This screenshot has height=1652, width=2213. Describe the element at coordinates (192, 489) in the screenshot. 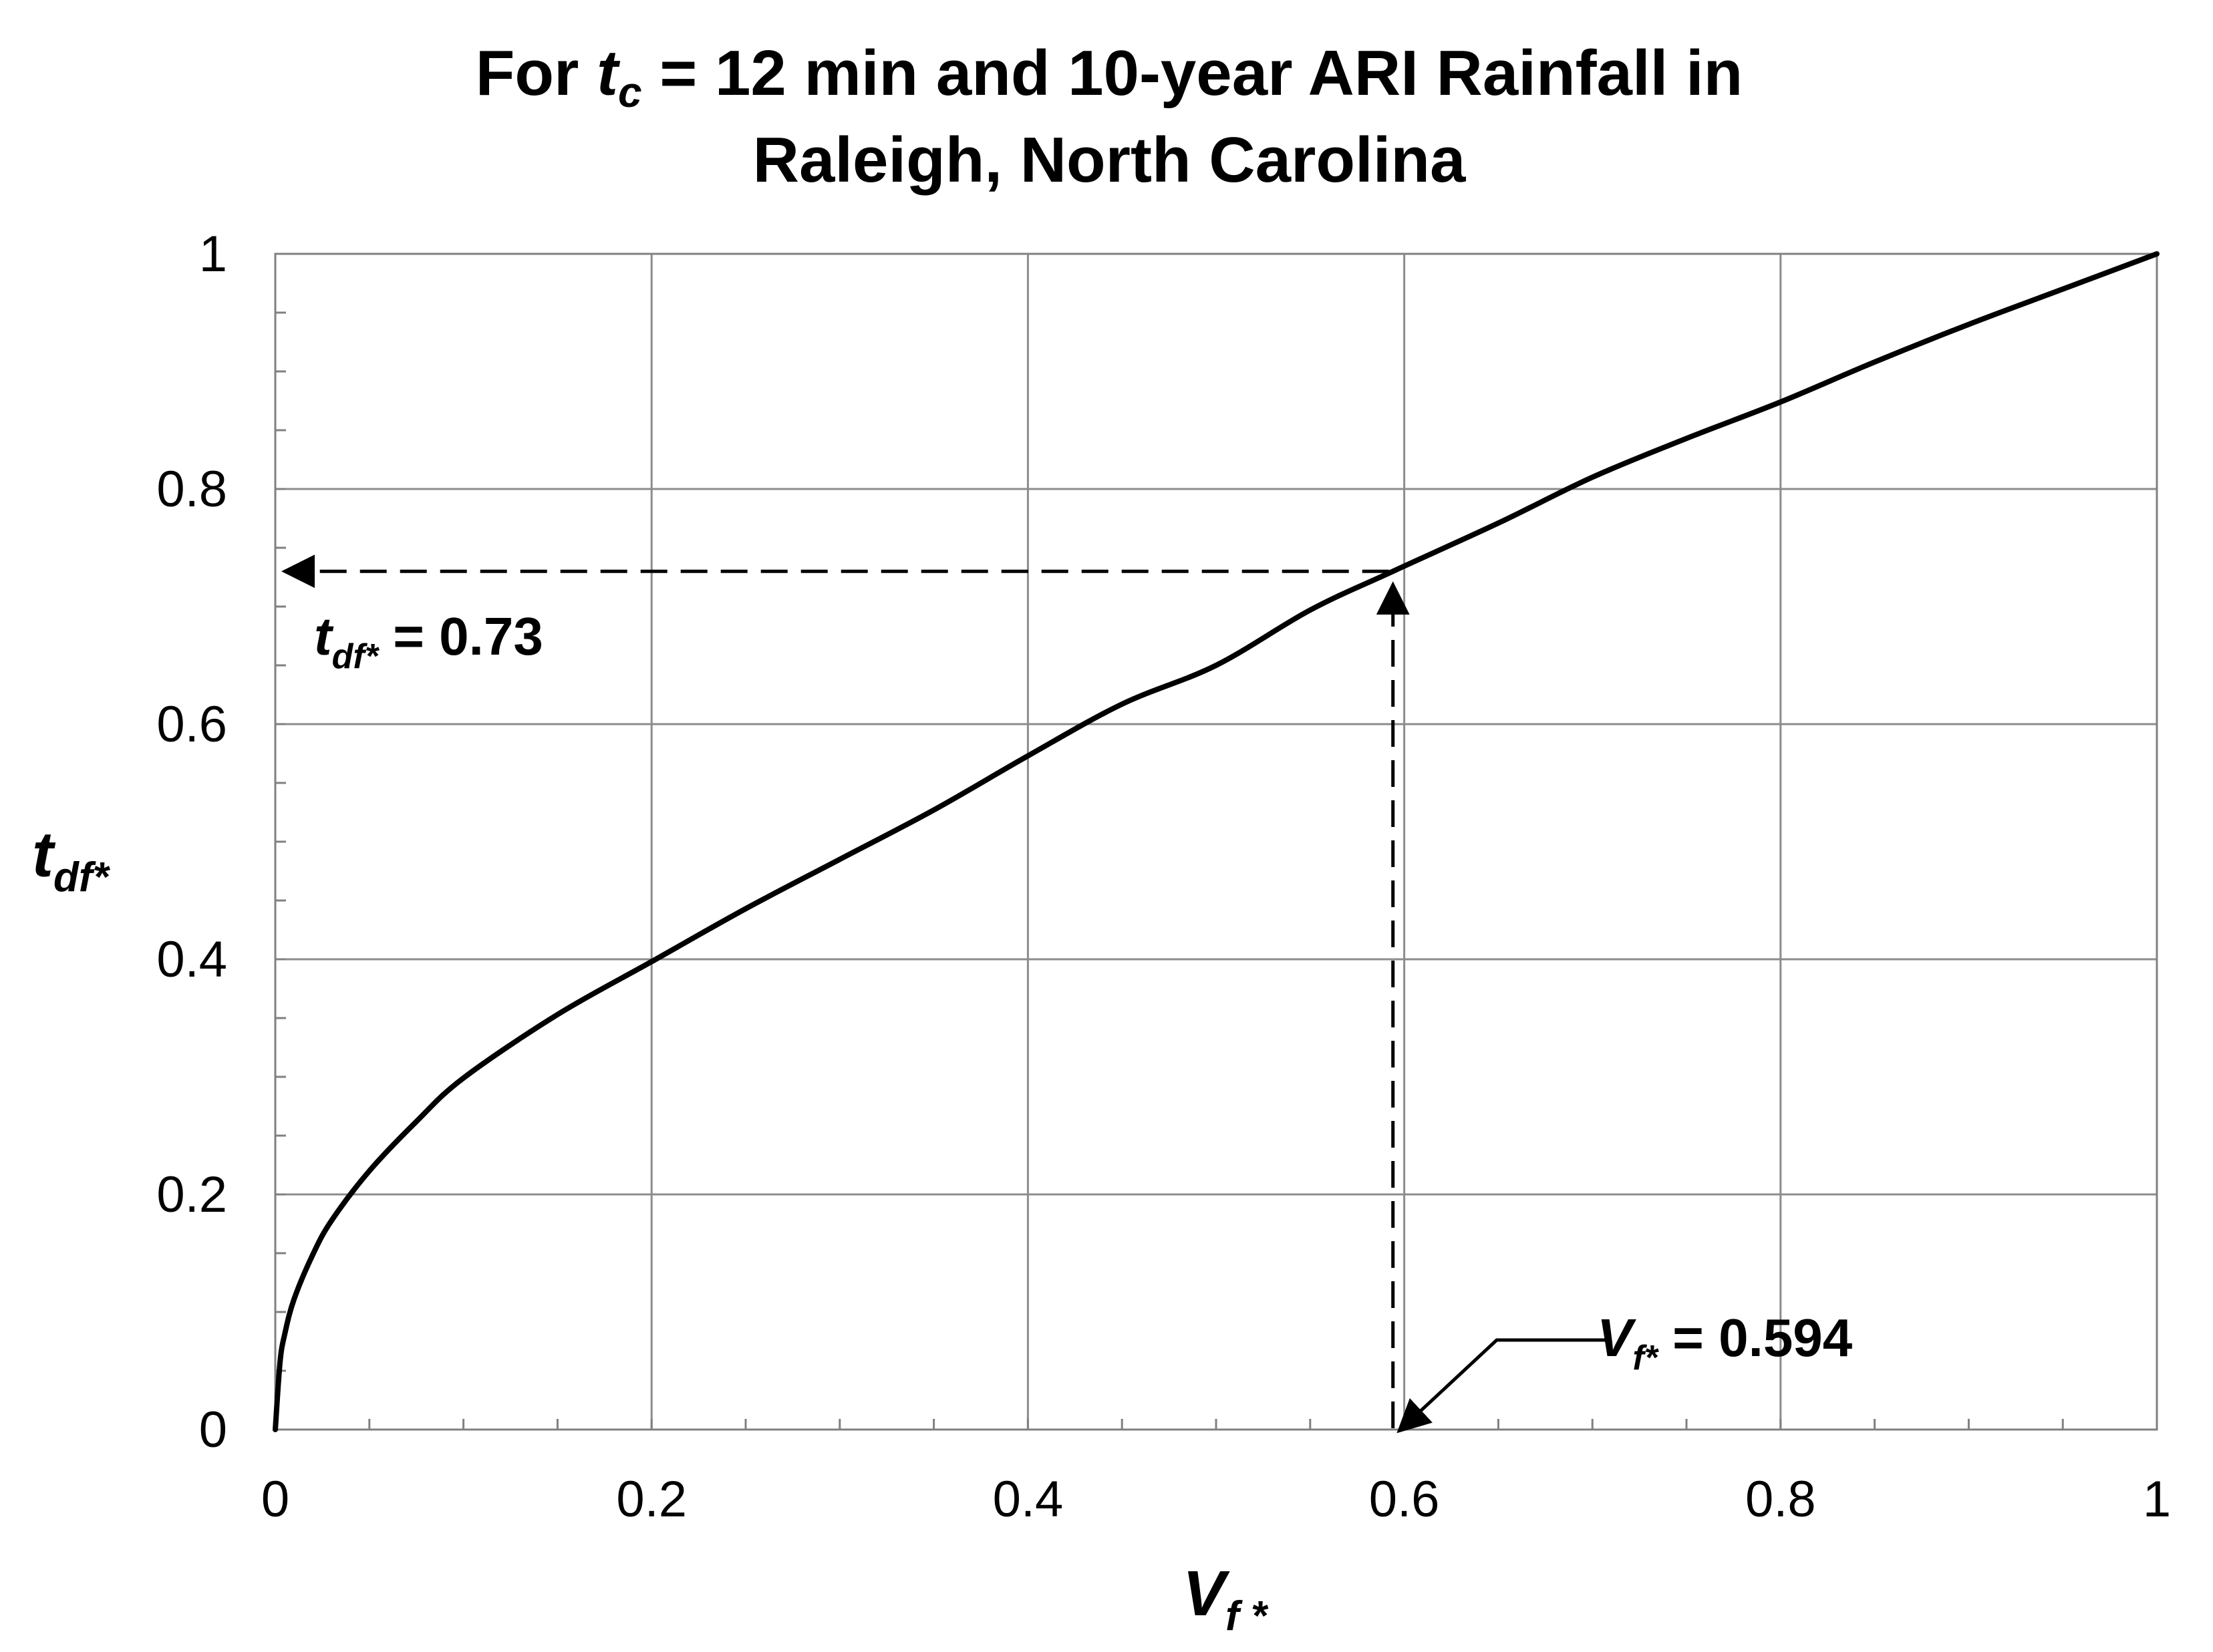

I see `y-tick-label: 0.8` at that location.